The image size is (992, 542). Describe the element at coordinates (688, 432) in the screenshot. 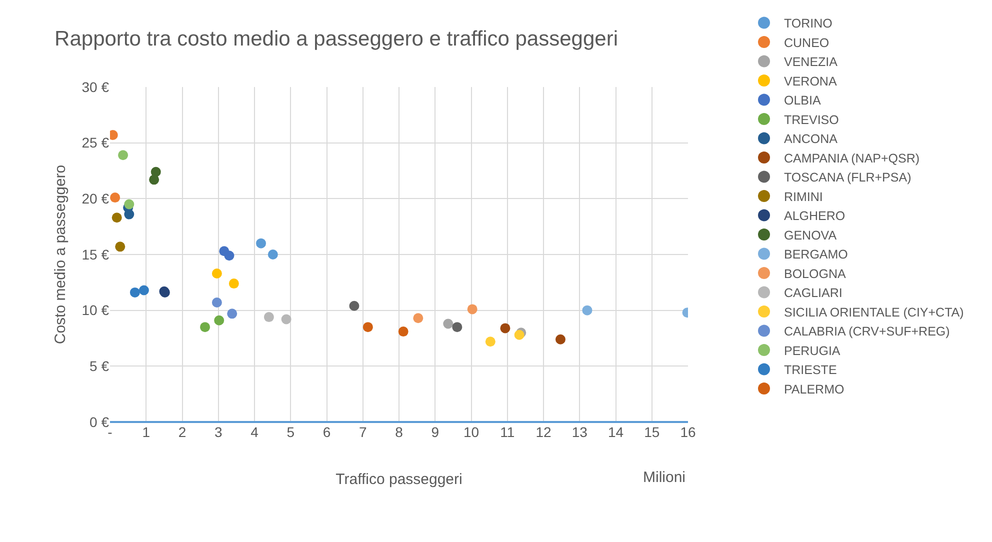

I see `x-tick-label: 16` at that location.